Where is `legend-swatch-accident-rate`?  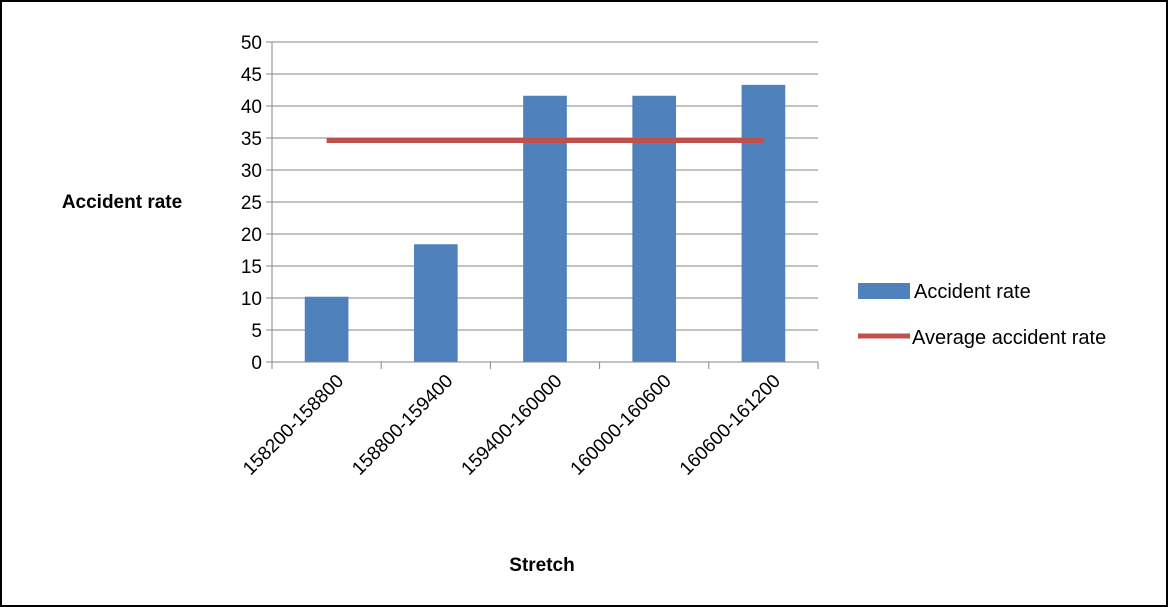
legend-swatch-accident-rate is located at coordinates (884, 291).